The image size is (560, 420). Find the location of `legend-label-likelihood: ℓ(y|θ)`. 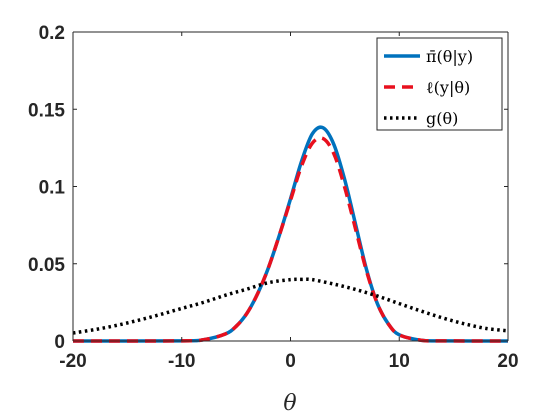

legend-label-likelihood: ℓ(y|θ) is located at coordinates (448, 87).